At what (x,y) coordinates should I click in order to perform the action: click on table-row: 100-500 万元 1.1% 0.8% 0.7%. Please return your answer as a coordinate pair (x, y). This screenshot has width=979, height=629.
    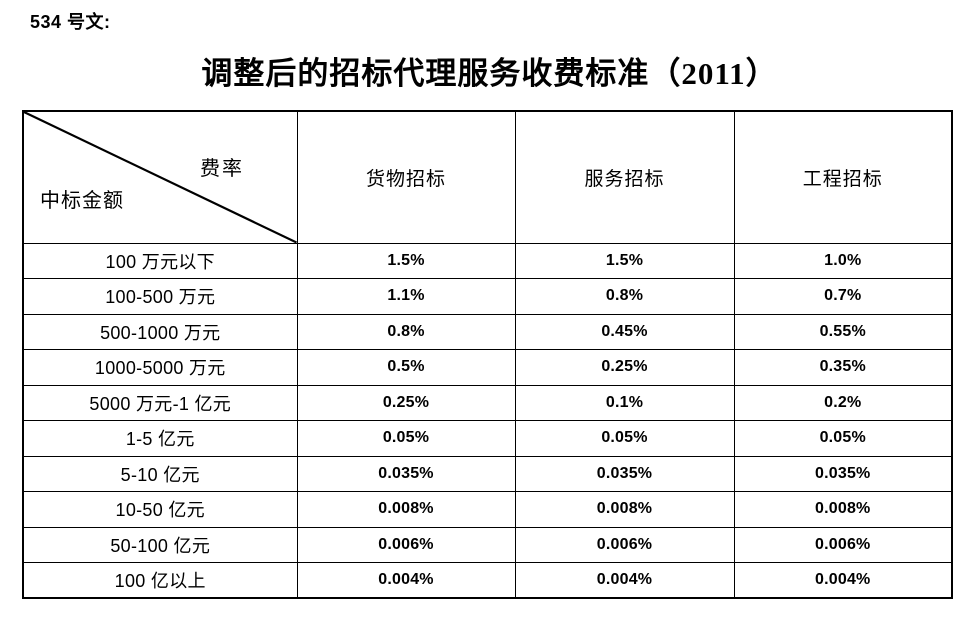
    Looking at the image, I should click on (487, 296).